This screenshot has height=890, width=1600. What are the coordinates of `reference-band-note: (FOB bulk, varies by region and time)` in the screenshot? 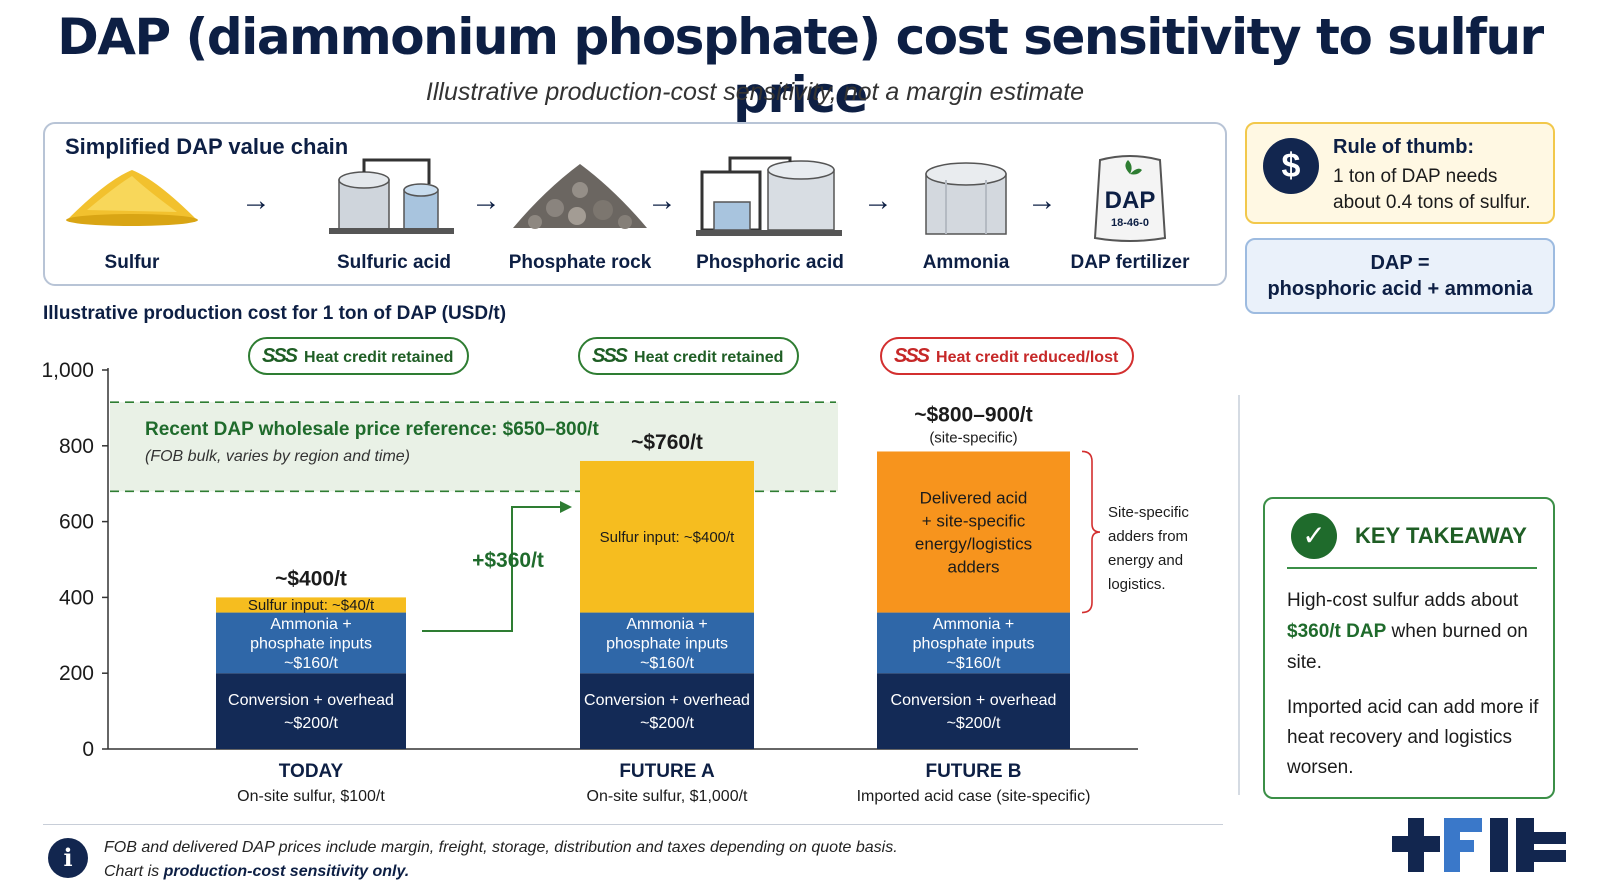 It's located at (277, 456).